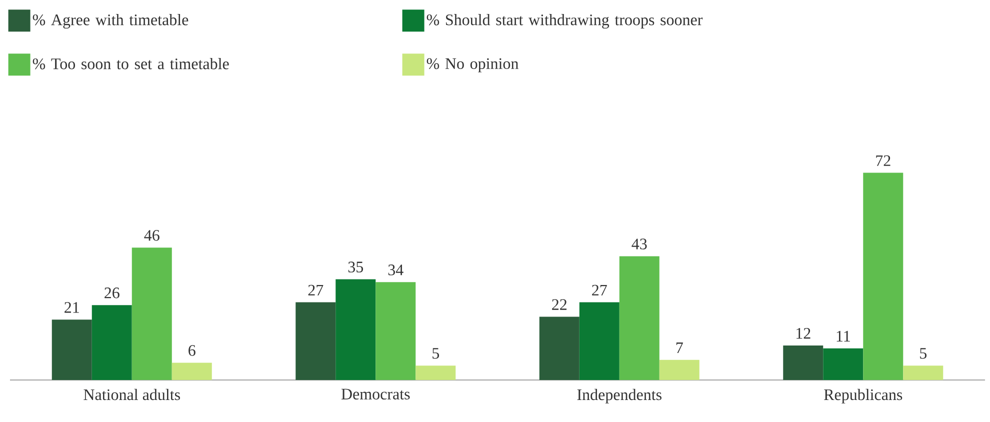  Describe the element at coordinates (472, 65) in the screenshot. I see `legend-label: % No opinion` at that location.